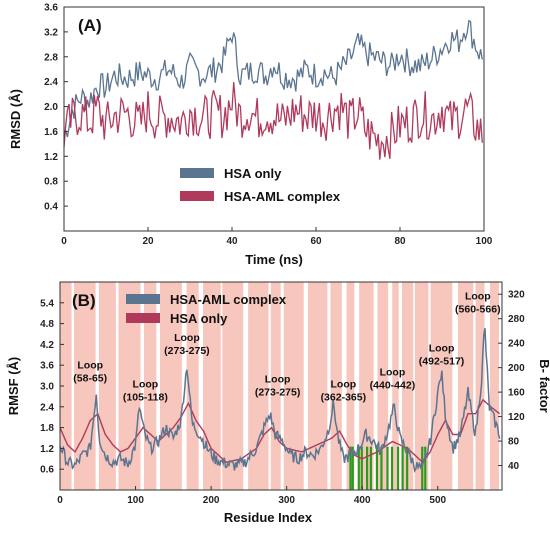 The image size is (550, 534). Describe the element at coordinates (400, 241) in the screenshot. I see `panel-a-x-tick-label: 80` at that location.